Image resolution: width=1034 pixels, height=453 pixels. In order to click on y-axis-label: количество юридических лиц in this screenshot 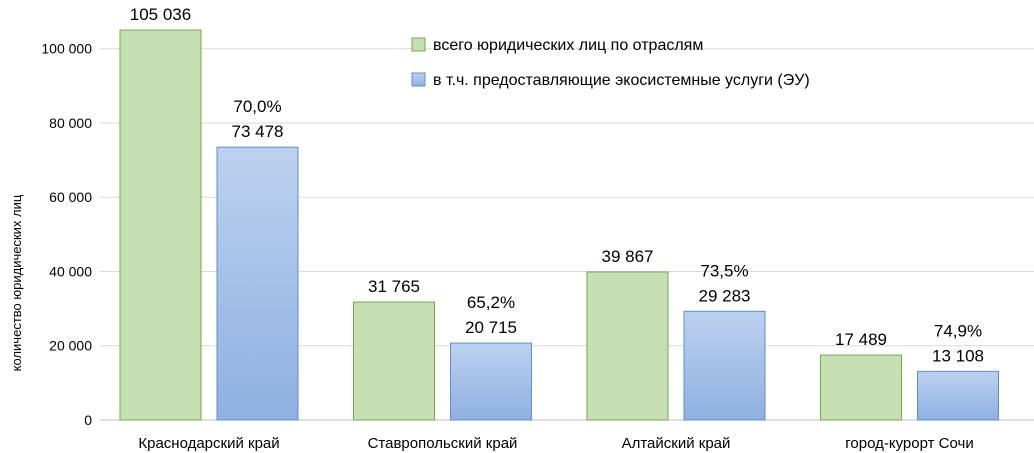, I will do `click(16, 282)`.